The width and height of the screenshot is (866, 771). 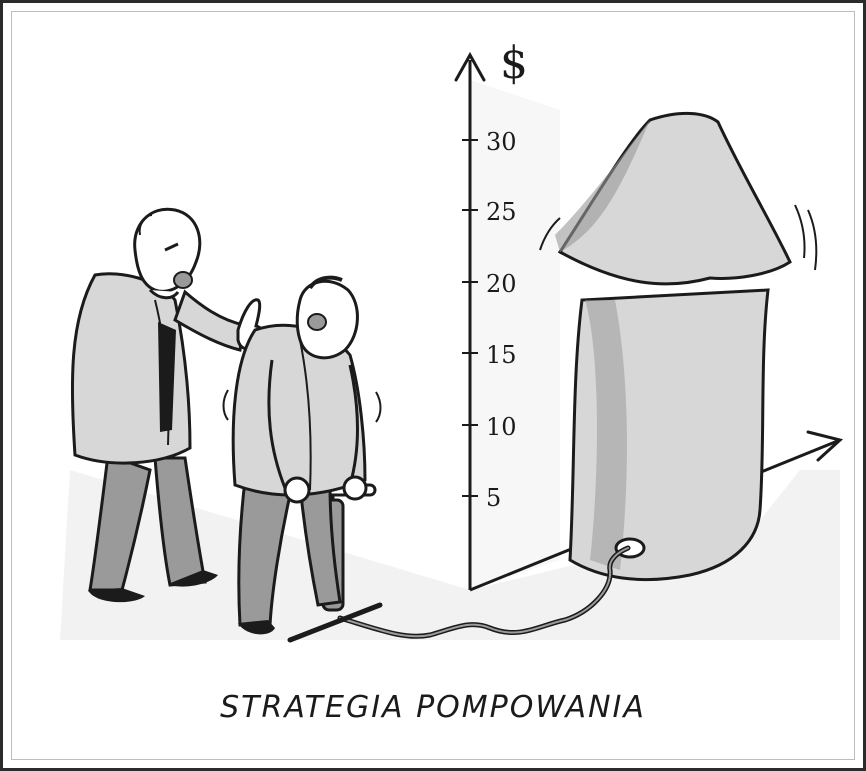 I want to click on man-thumbs-up, so click(x=168, y=405).